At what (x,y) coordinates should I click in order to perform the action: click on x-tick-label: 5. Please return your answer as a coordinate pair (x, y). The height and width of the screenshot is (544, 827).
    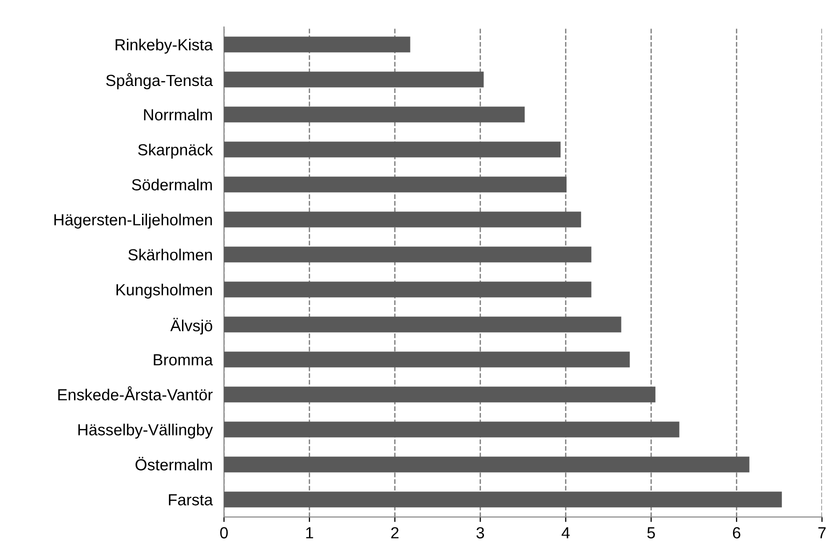
    Looking at the image, I should click on (651, 532).